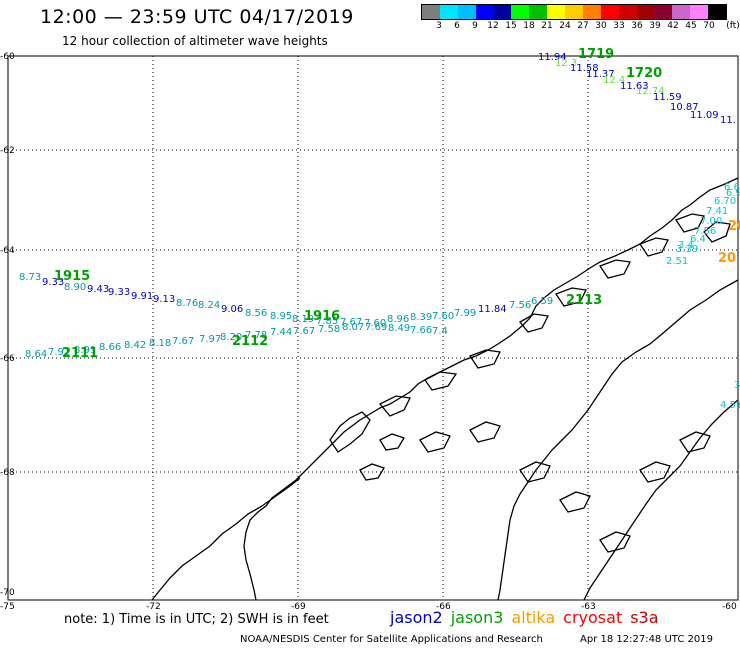 This screenshot has height=650, width=740. Describe the element at coordinates (614, 80) in the screenshot. I see `wave-height-value: 12.4` at that location.